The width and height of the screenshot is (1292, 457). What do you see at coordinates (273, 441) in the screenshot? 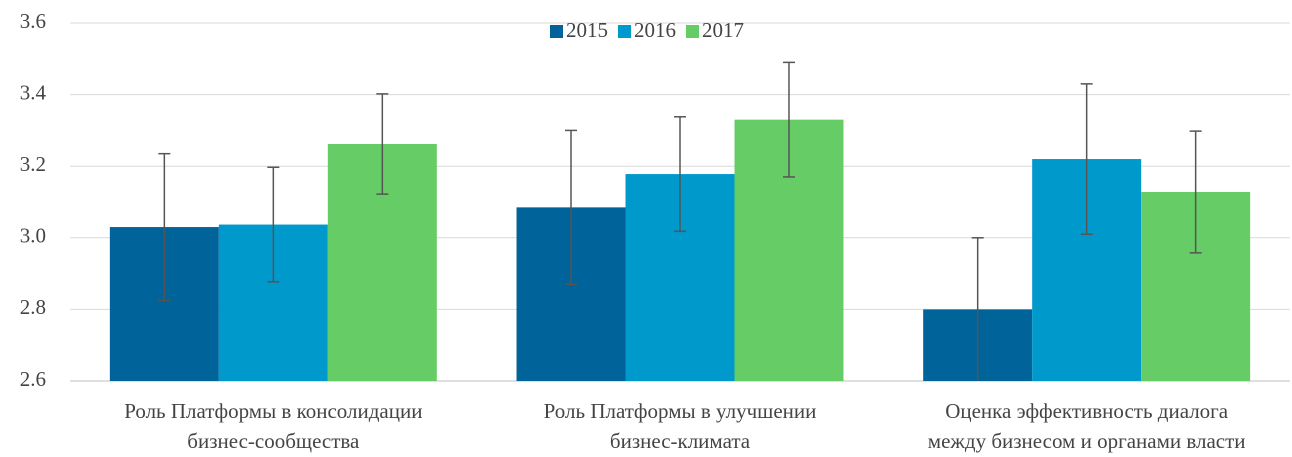
I see `x-tick-label: бизнес-сообщества` at bounding box center [273, 441].